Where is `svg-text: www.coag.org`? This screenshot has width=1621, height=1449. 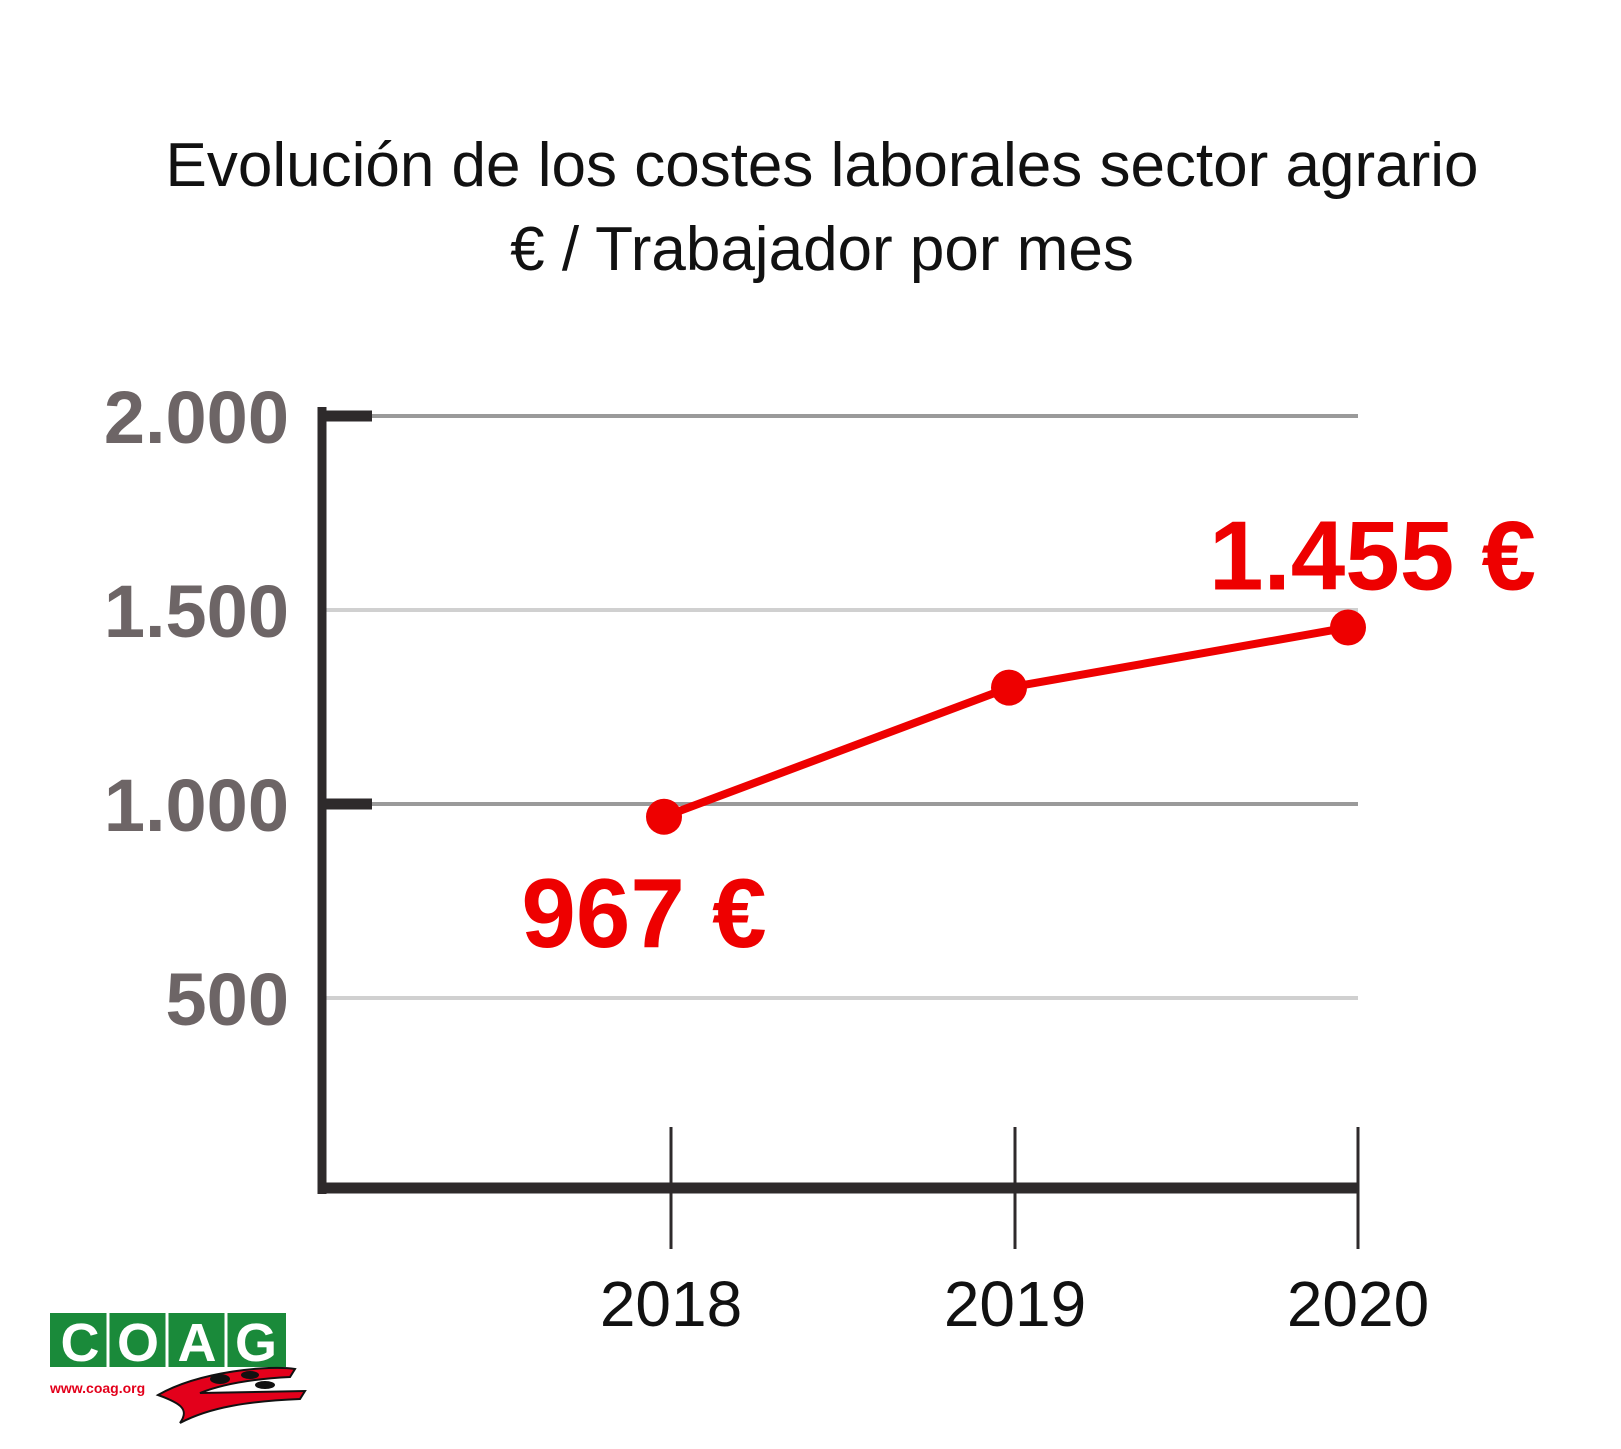
svg-text: www.coag.org is located at coordinates (97, 1388).